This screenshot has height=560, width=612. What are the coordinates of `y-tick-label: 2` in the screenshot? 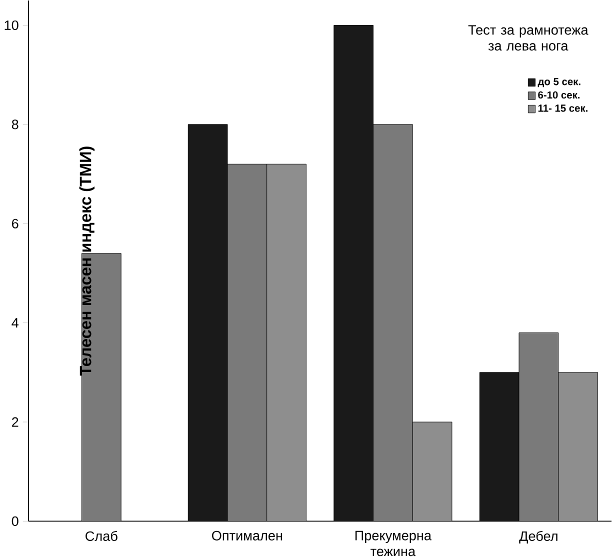 It's located at (15, 422).